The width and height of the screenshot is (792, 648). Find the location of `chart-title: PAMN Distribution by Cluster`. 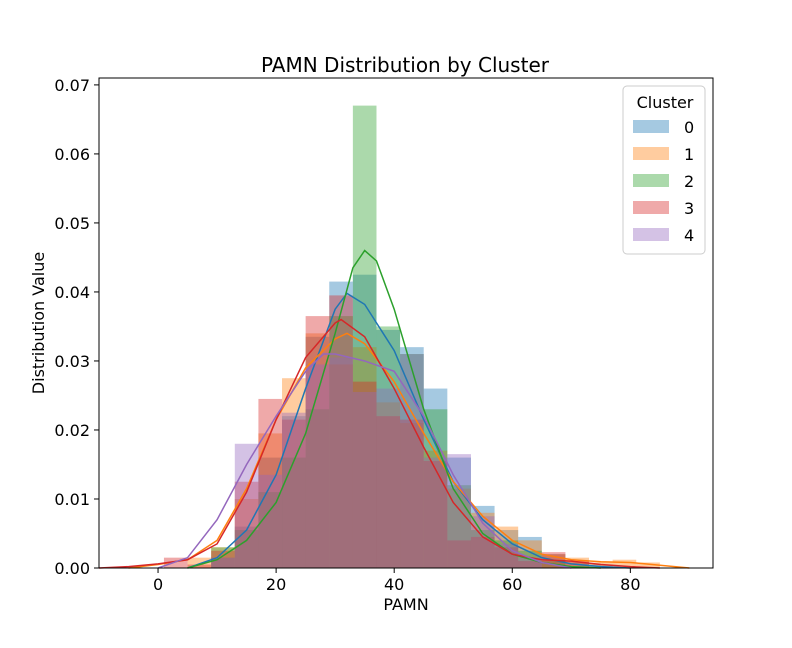

chart-title: PAMN Distribution by Cluster is located at coordinates (405, 65).